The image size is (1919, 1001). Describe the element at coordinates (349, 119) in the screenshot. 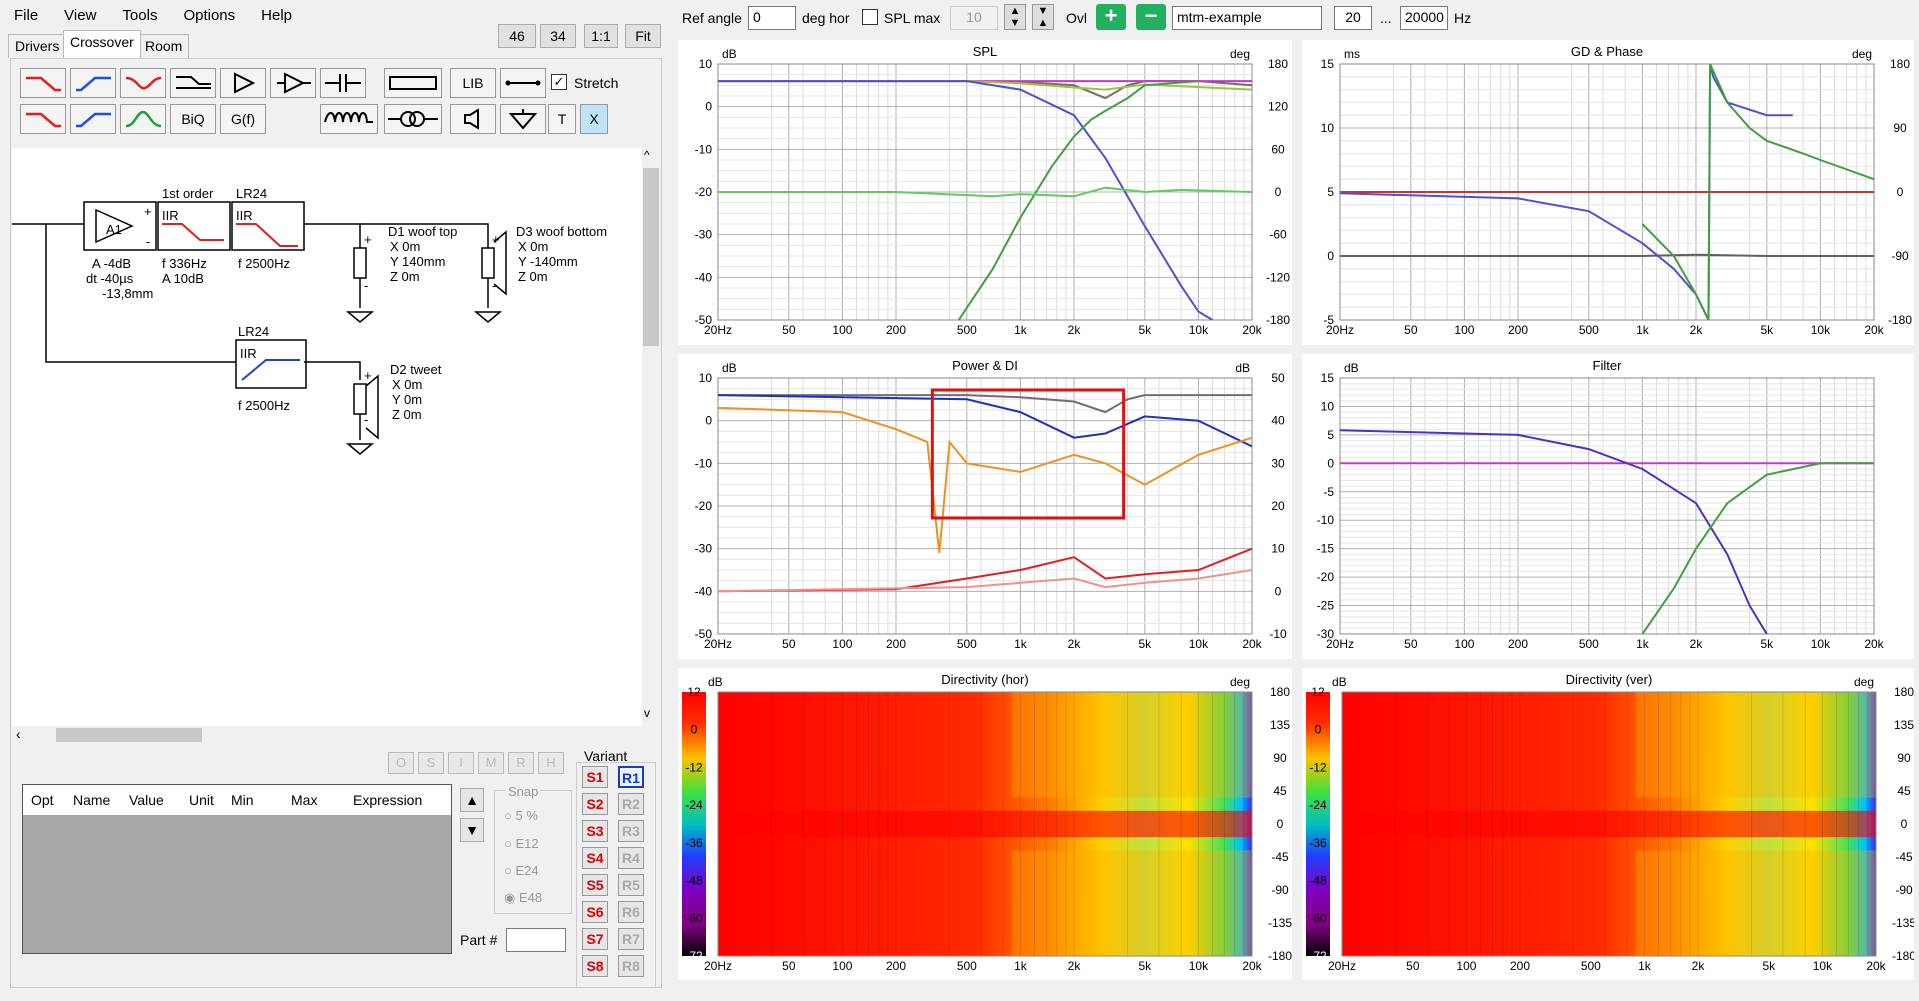

I see `inductor-tool` at that location.